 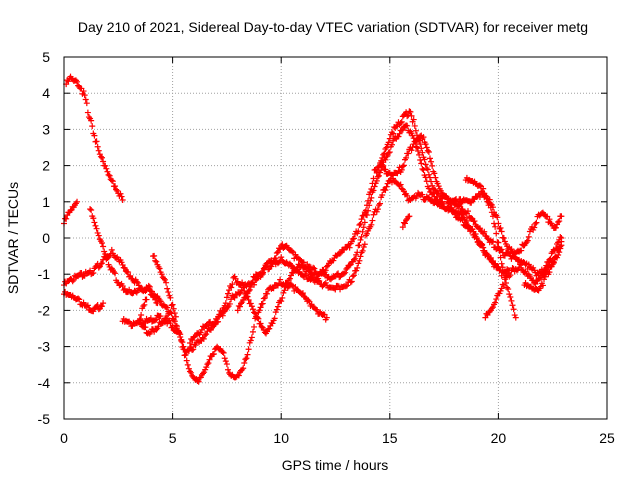 What do you see at coordinates (44, 310) in the screenshot?
I see `y-tick-label: -2` at bounding box center [44, 310].